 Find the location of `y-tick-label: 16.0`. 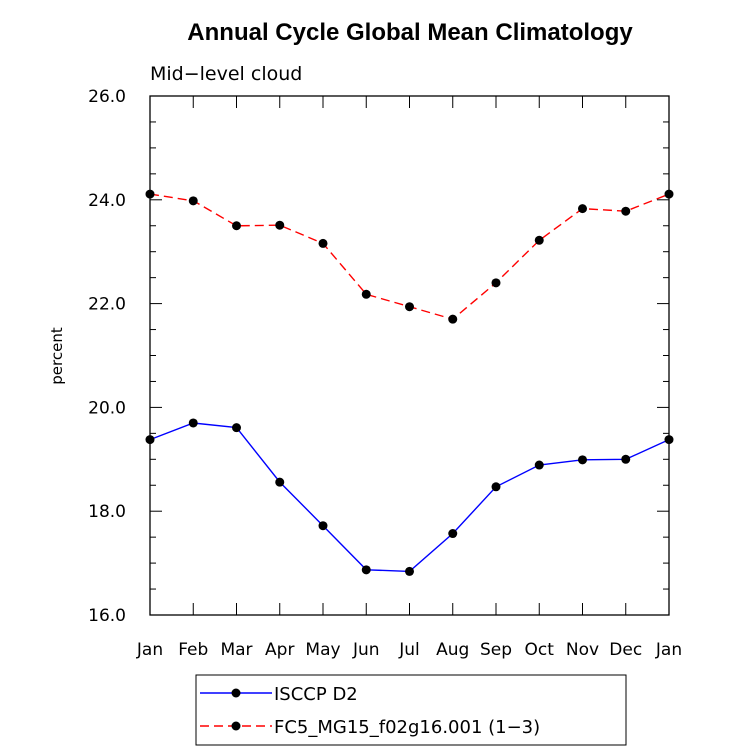

y-tick-label: 16.0 is located at coordinates (107, 616).